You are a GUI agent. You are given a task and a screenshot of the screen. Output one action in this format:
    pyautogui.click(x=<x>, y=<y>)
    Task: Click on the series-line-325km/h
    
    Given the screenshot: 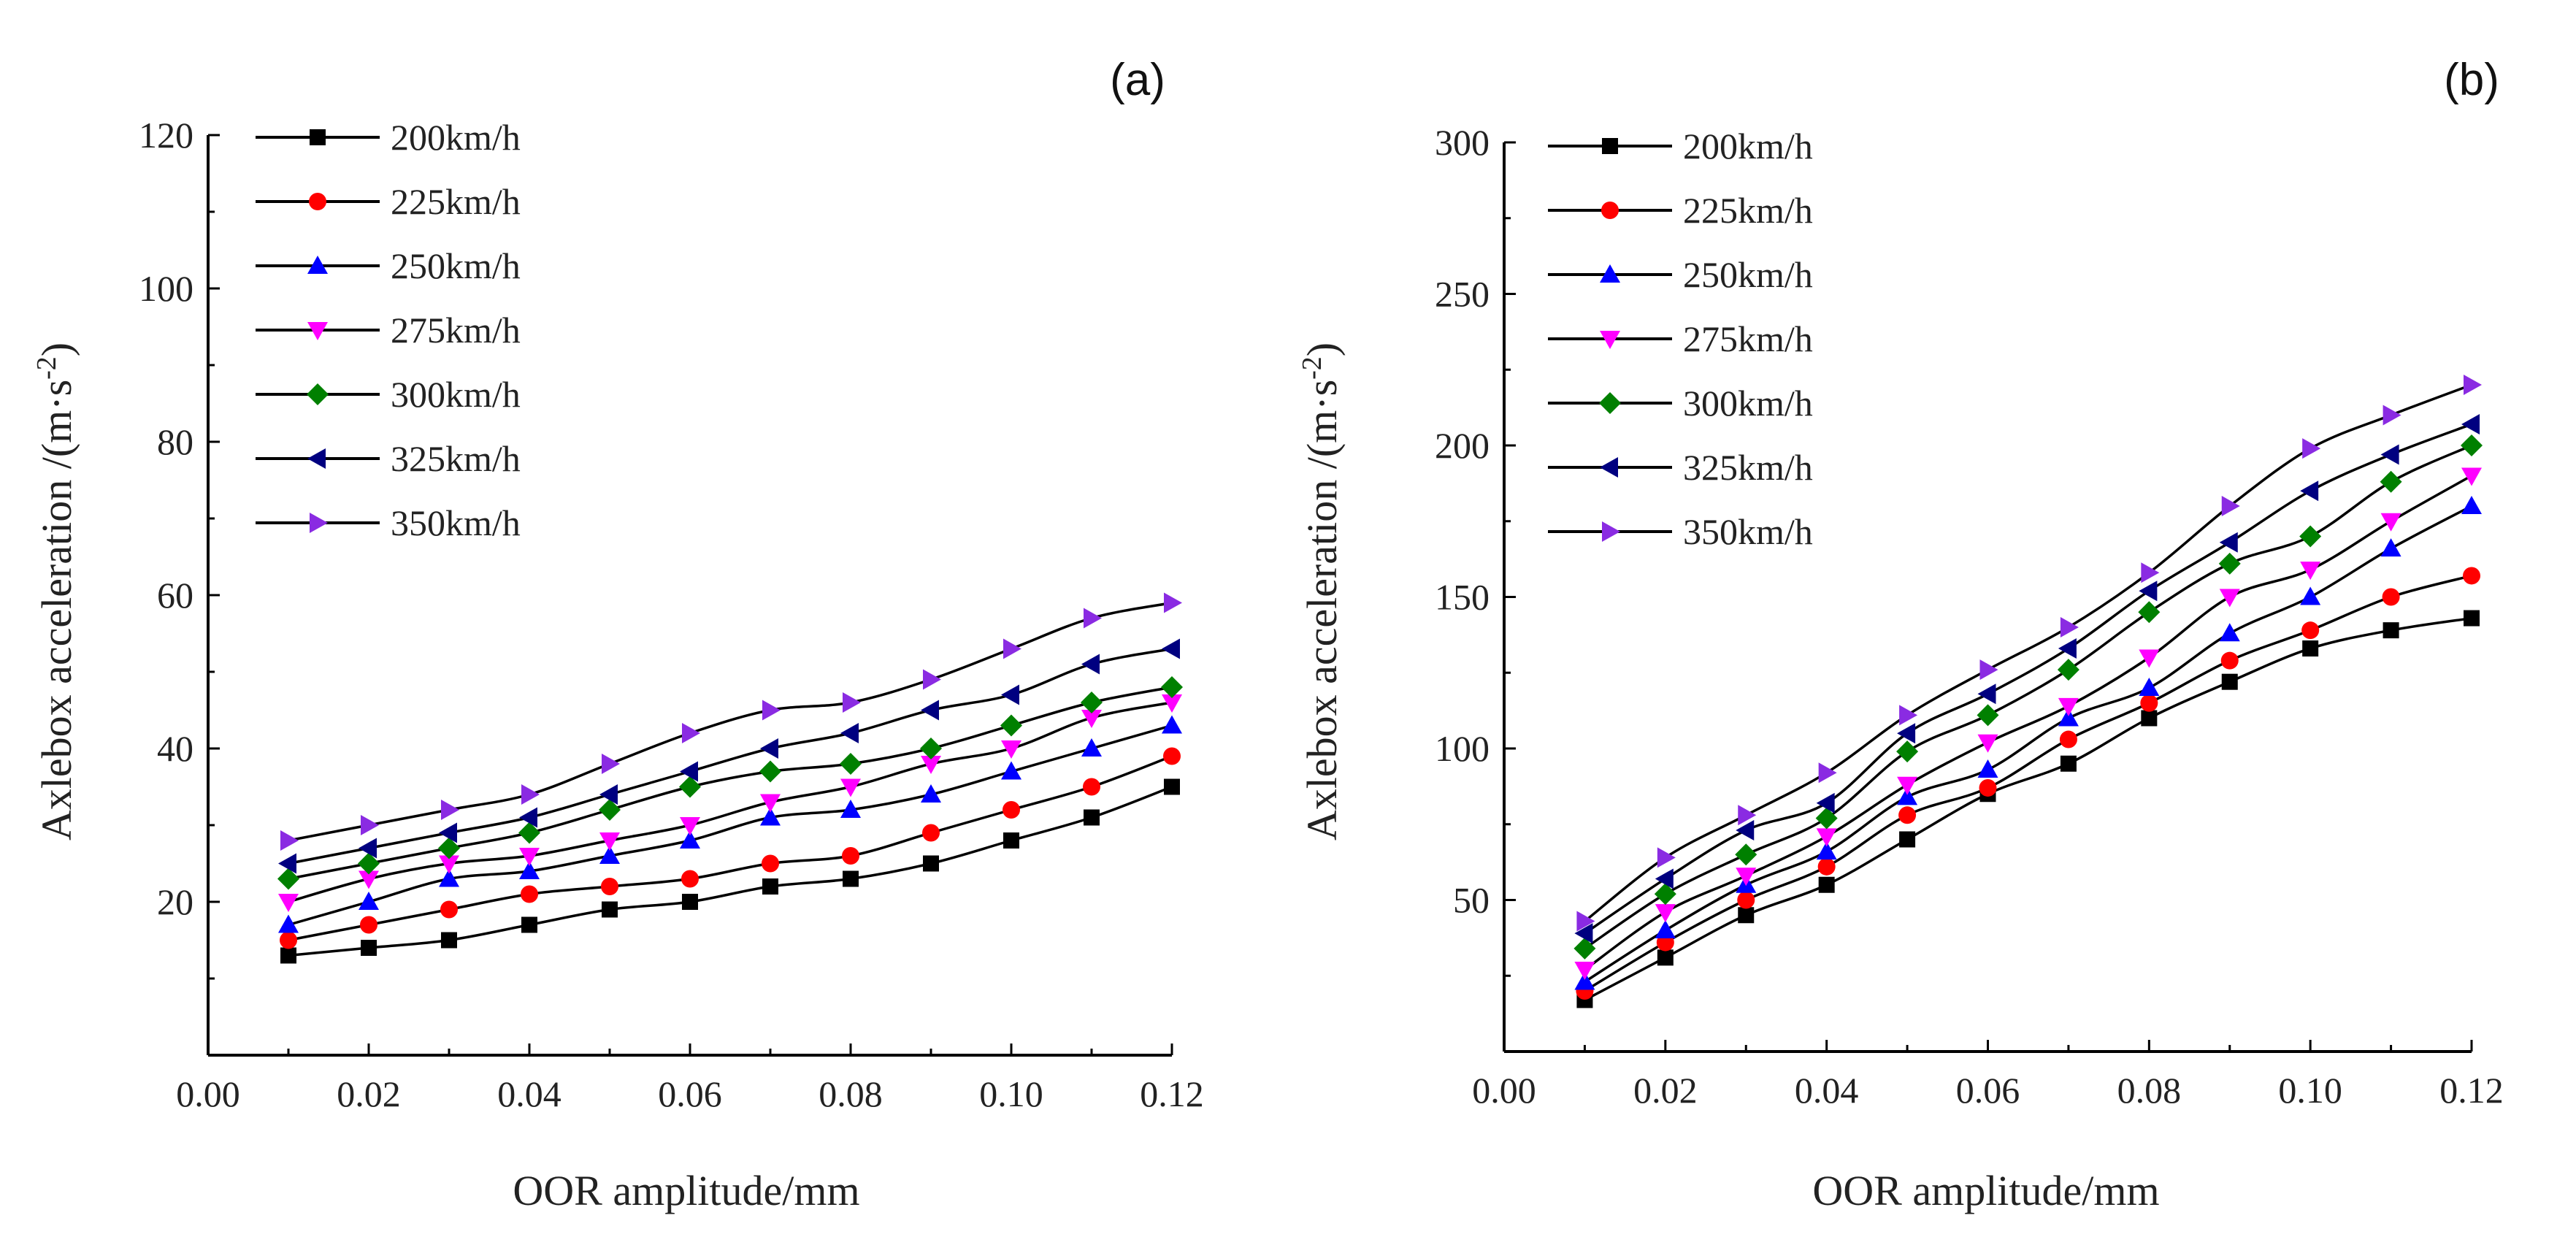 What is the action you would take?
    pyautogui.click(x=730, y=756)
    